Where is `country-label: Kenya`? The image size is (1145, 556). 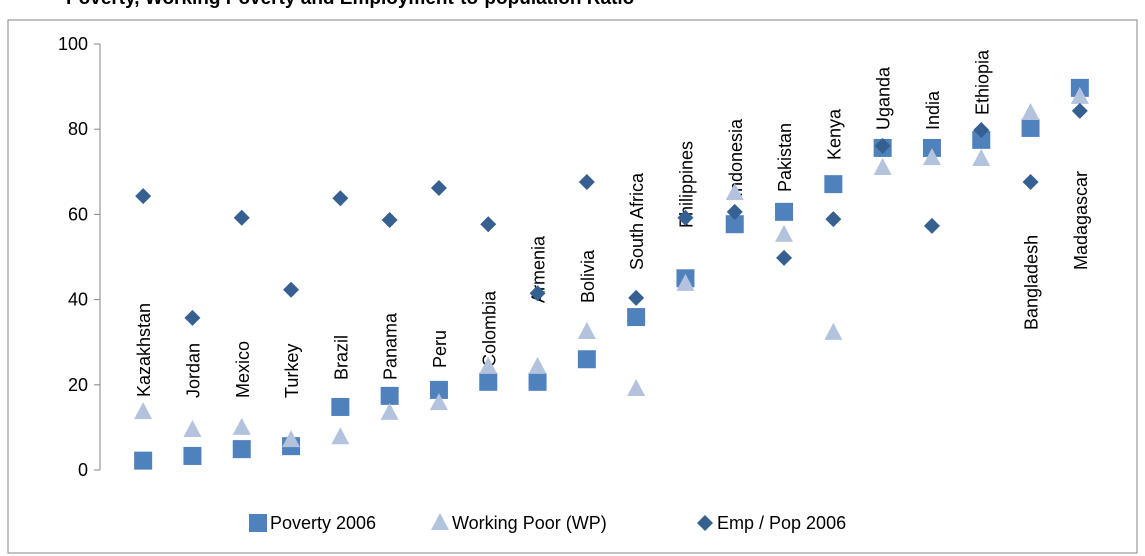 country-label: Kenya is located at coordinates (834, 134).